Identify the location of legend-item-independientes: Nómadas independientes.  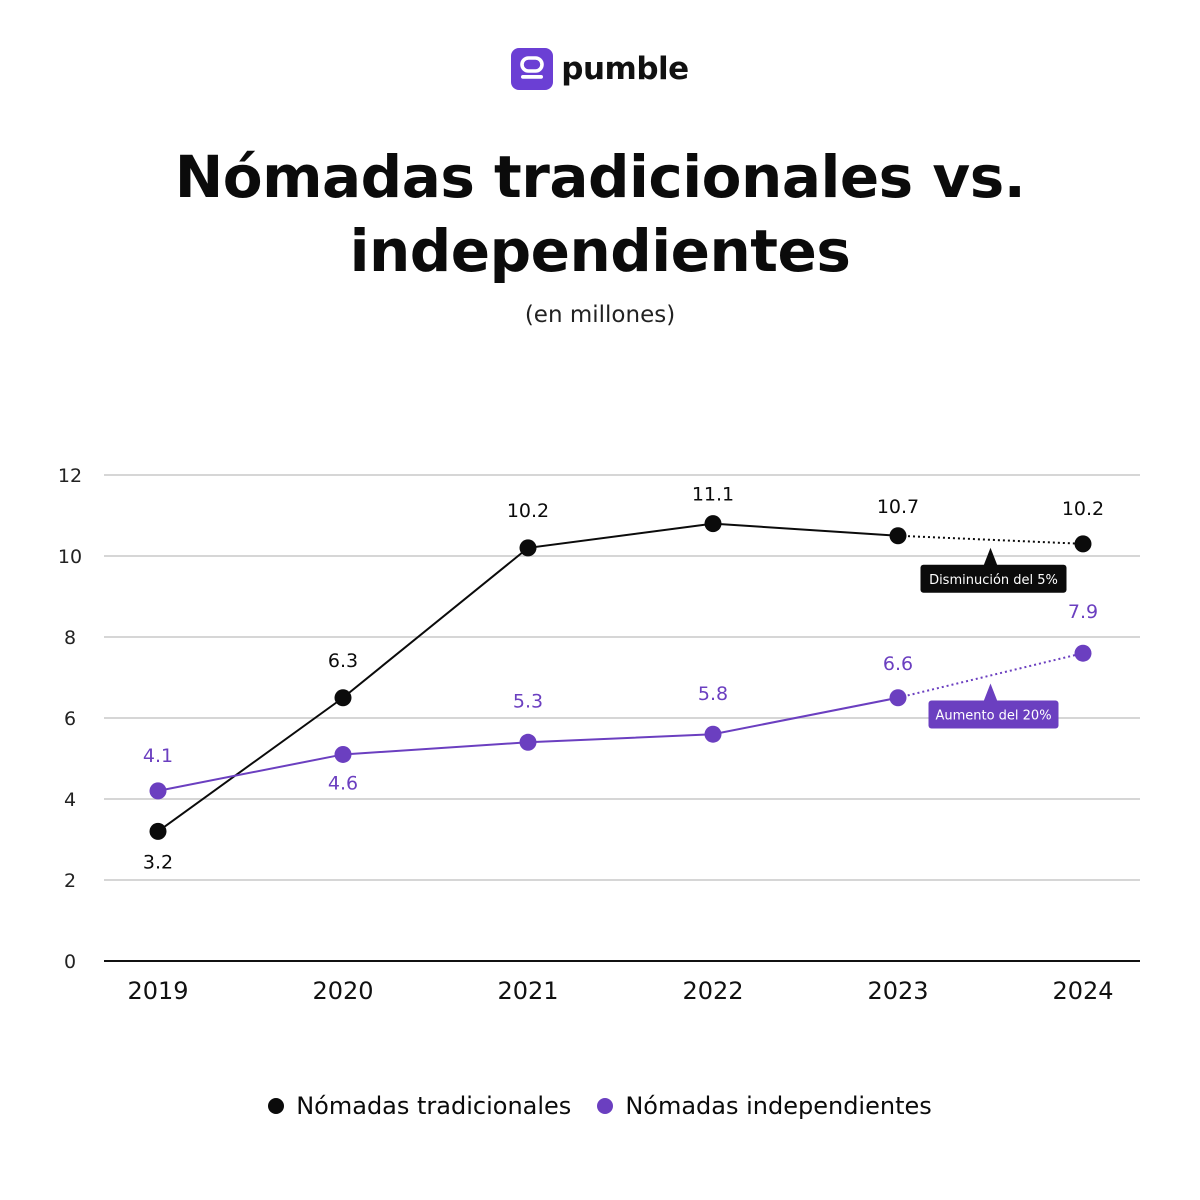
(764, 1106).